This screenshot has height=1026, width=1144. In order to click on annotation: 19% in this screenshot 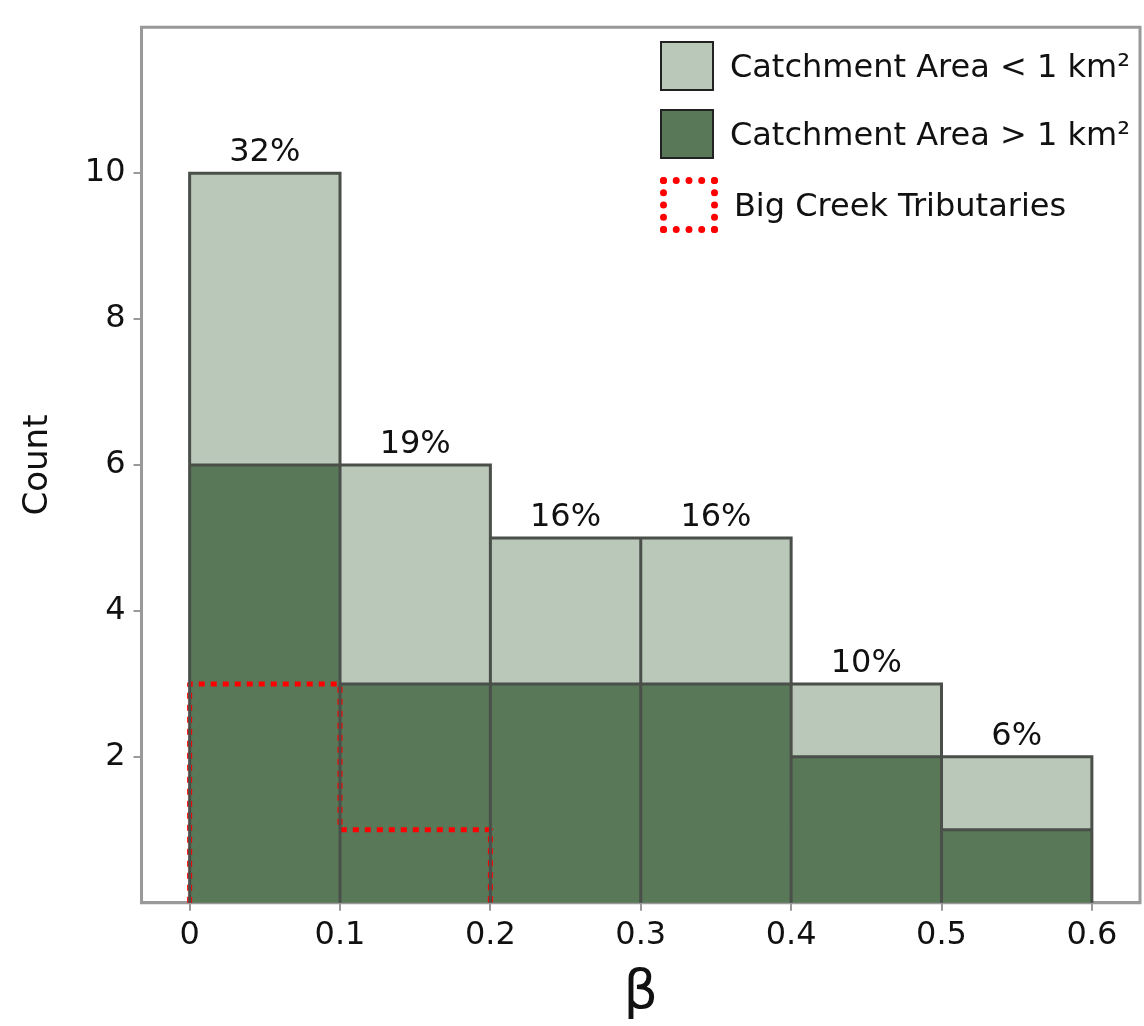, I will do `click(415, 442)`.